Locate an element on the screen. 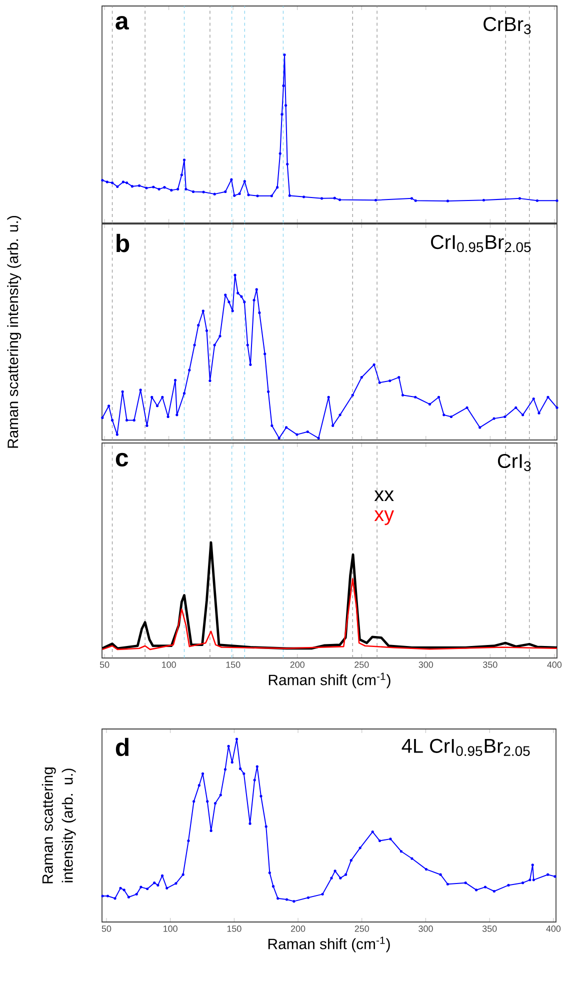  annotation: 4L CrI$_{0.95}$Br$_{2.05}$ is located at coordinates (466, 747).